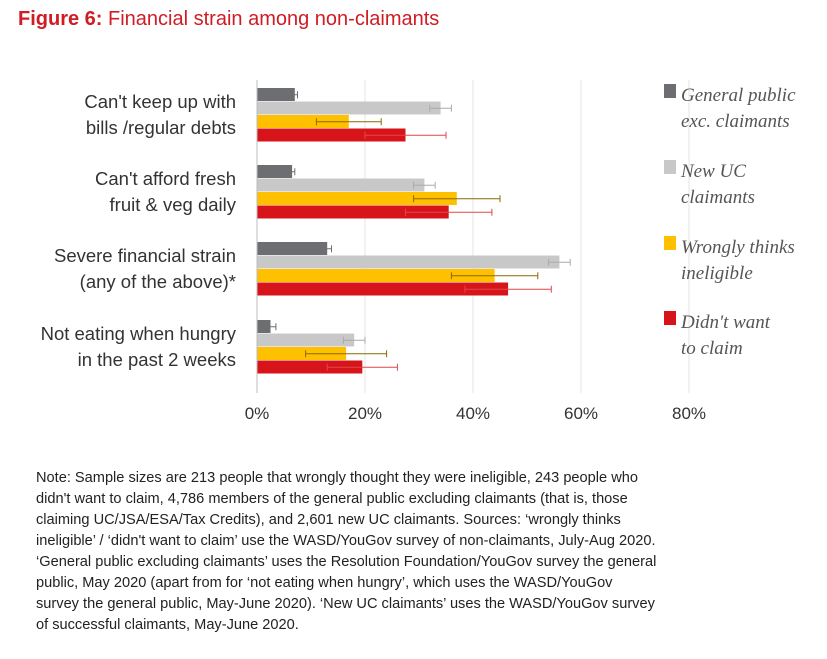 This screenshot has width=827, height=659. What do you see at coordinates (713, 171) in the screenshot?
I see `legend-label: New UC` at bounding box center [713, 171].